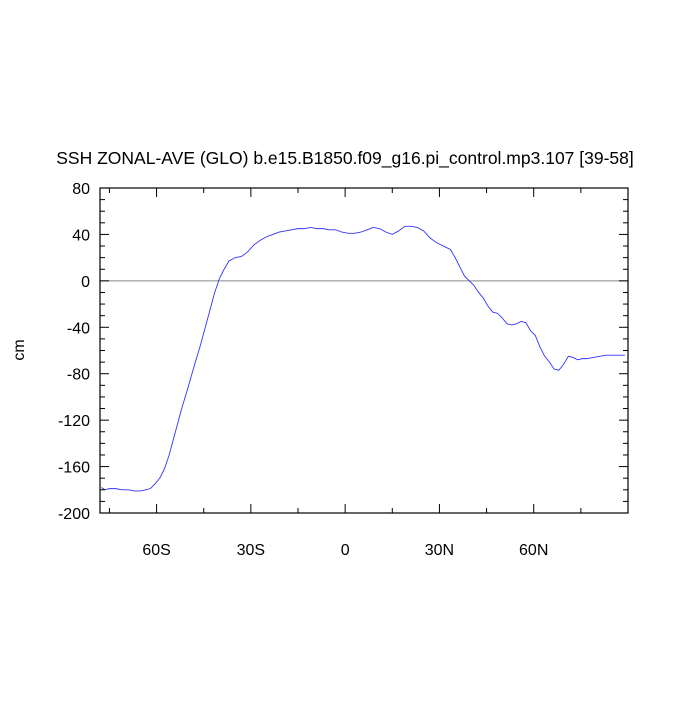 Image resolution: width=700 pixels, height=705 pixels. Describe the element at coordinates (78, 375) in the screenshot. I see `y-tick-label: -80` at that location.